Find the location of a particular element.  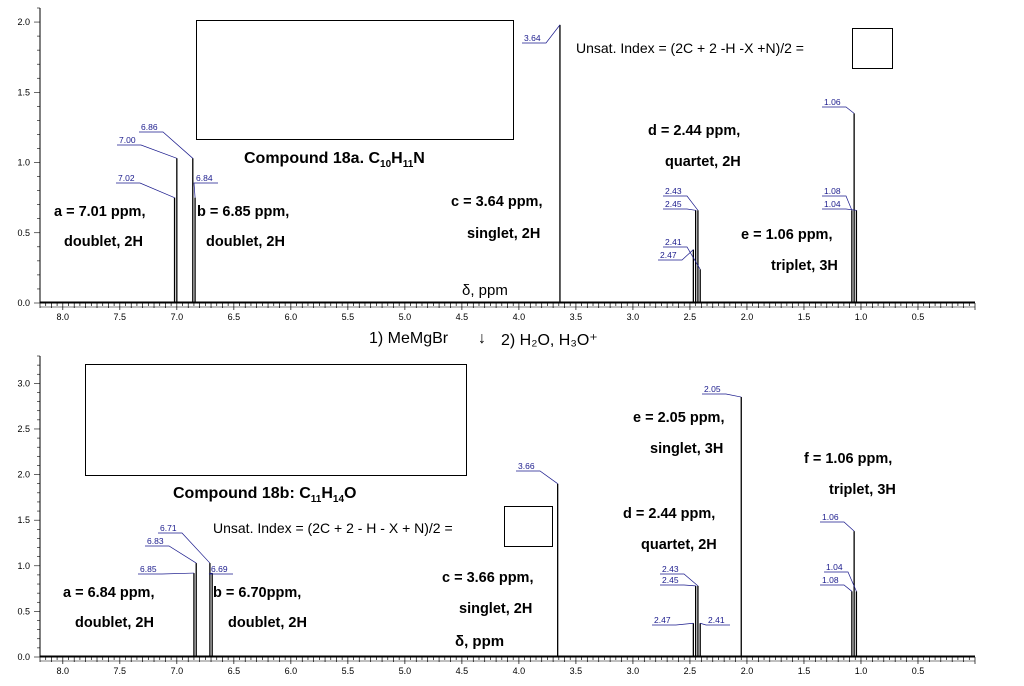

top-annotation-c2: singlet, 2H is located at coordinates (504, 234).